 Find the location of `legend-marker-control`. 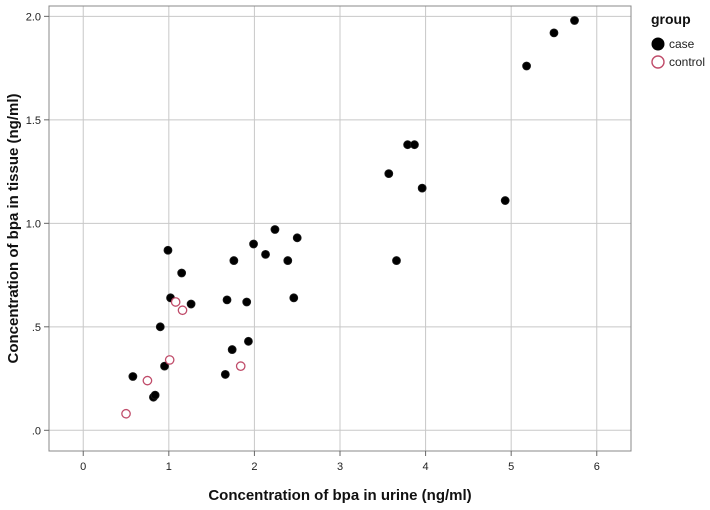

legend-marker-control is located at coordinates (658, 62).